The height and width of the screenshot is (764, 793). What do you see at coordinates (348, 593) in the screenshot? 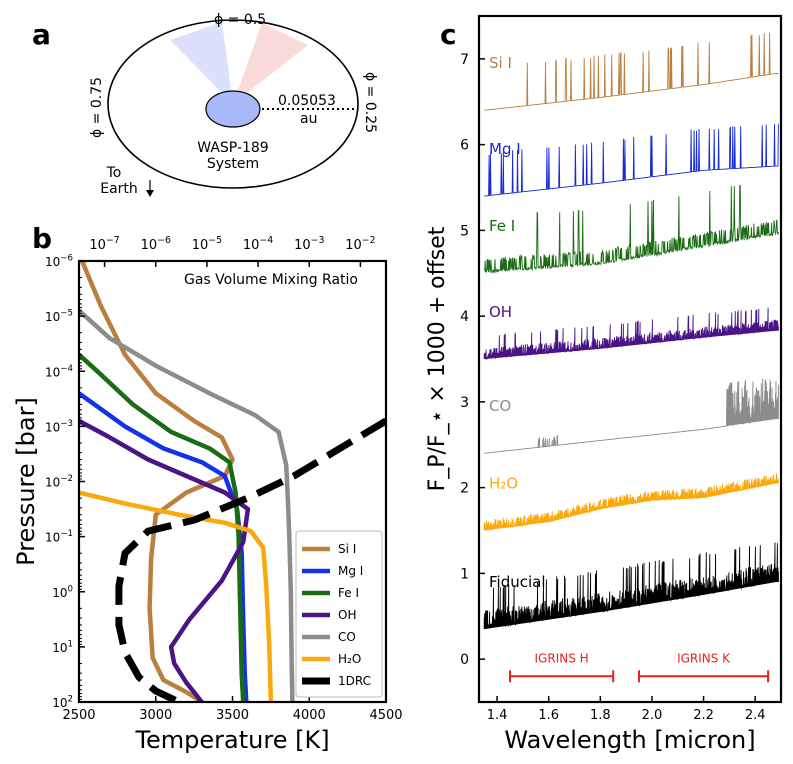
I see `legend-label-2: Fe I` at bounding box center [348, 593].